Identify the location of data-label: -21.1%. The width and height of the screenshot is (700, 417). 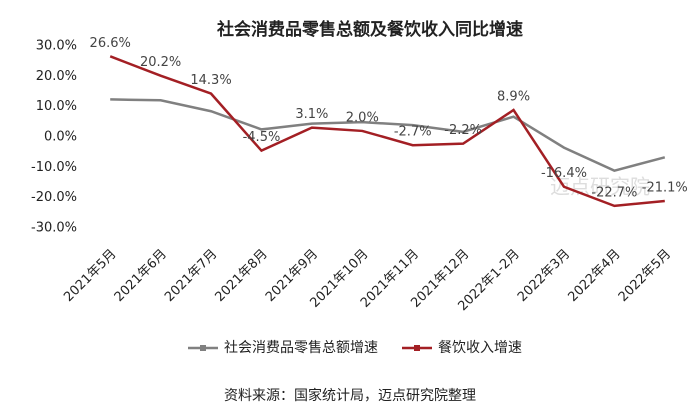
(665, 188).